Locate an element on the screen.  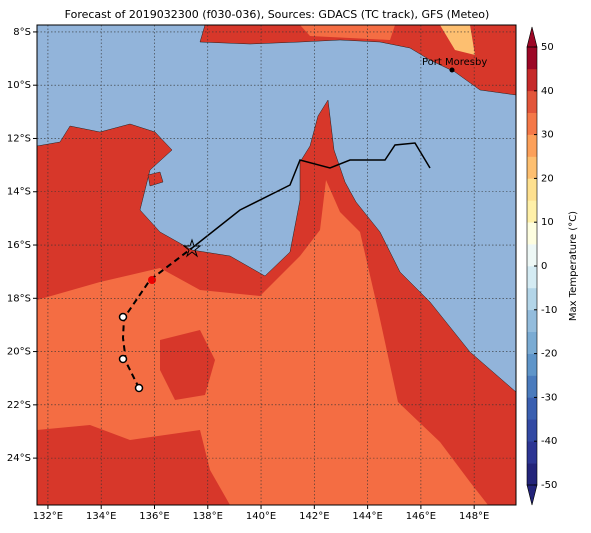
land-png-hot is located at coordinates (457, 40).